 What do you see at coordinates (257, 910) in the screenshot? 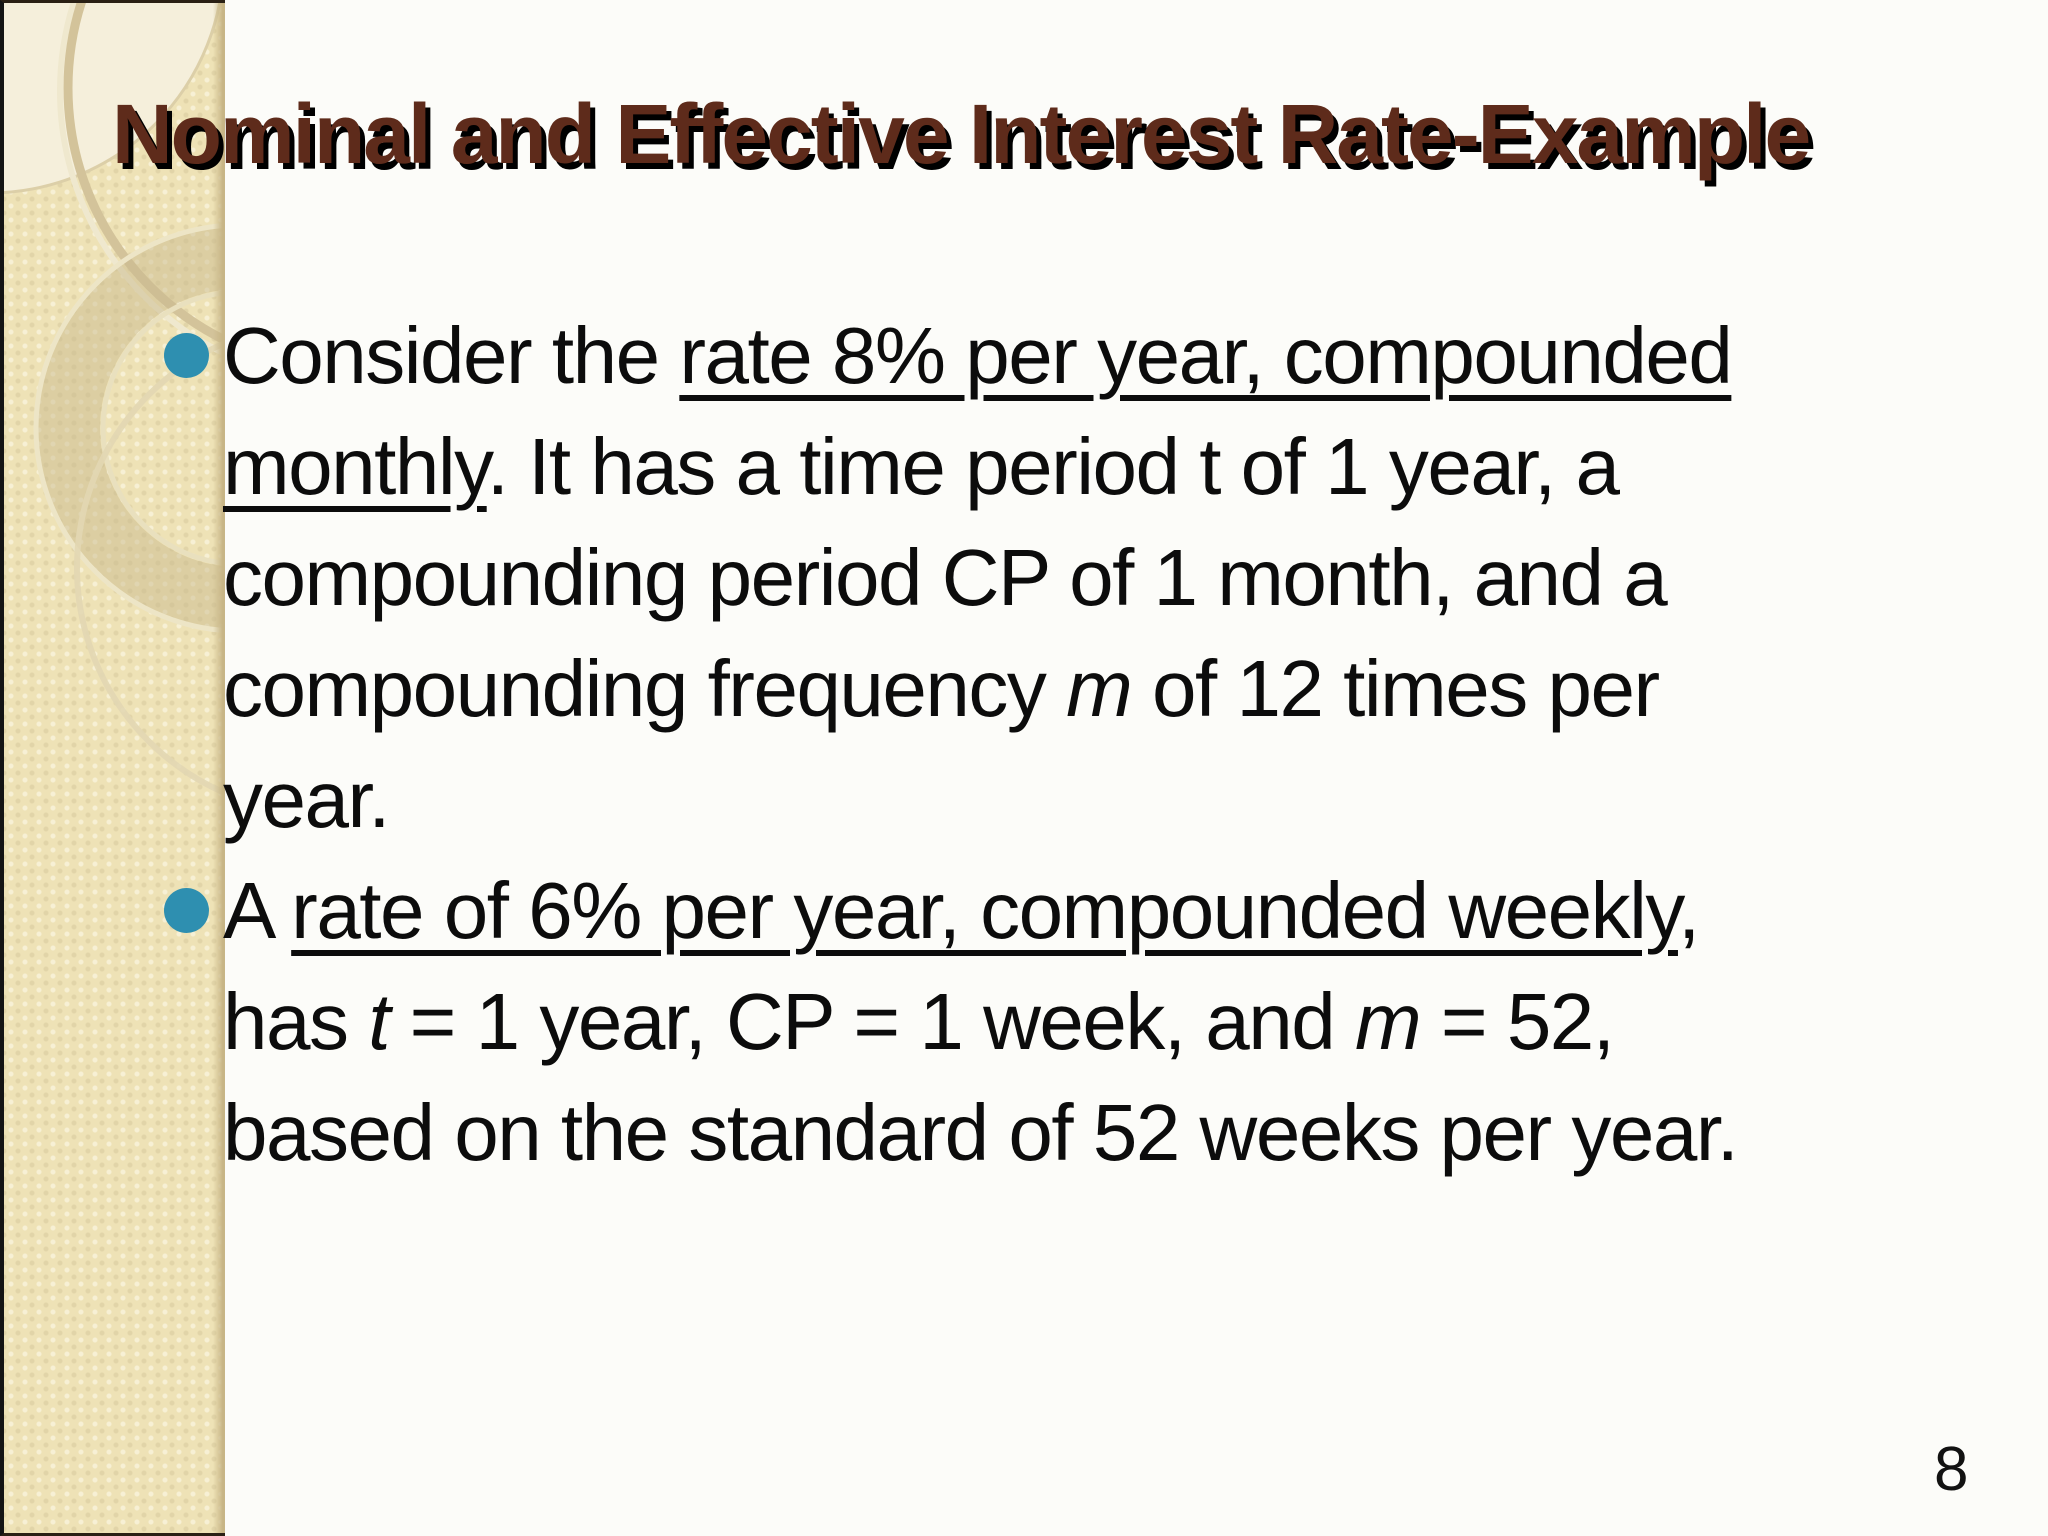
I see `bullet-text-segment: A` at bounding box center [257, 910].